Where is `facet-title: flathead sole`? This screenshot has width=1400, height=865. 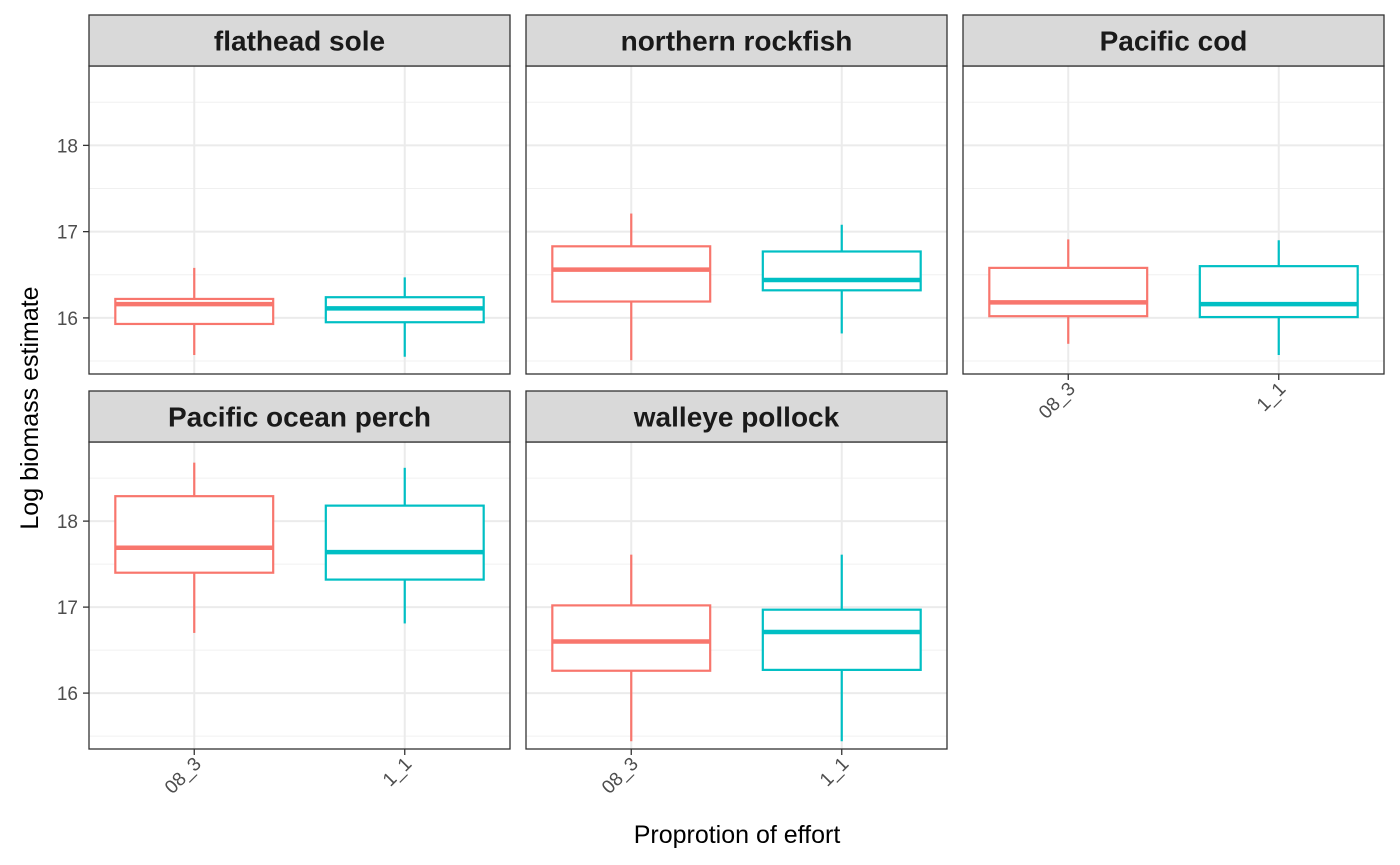
facet-title: flathead sole is located at coordinates (299, 41).